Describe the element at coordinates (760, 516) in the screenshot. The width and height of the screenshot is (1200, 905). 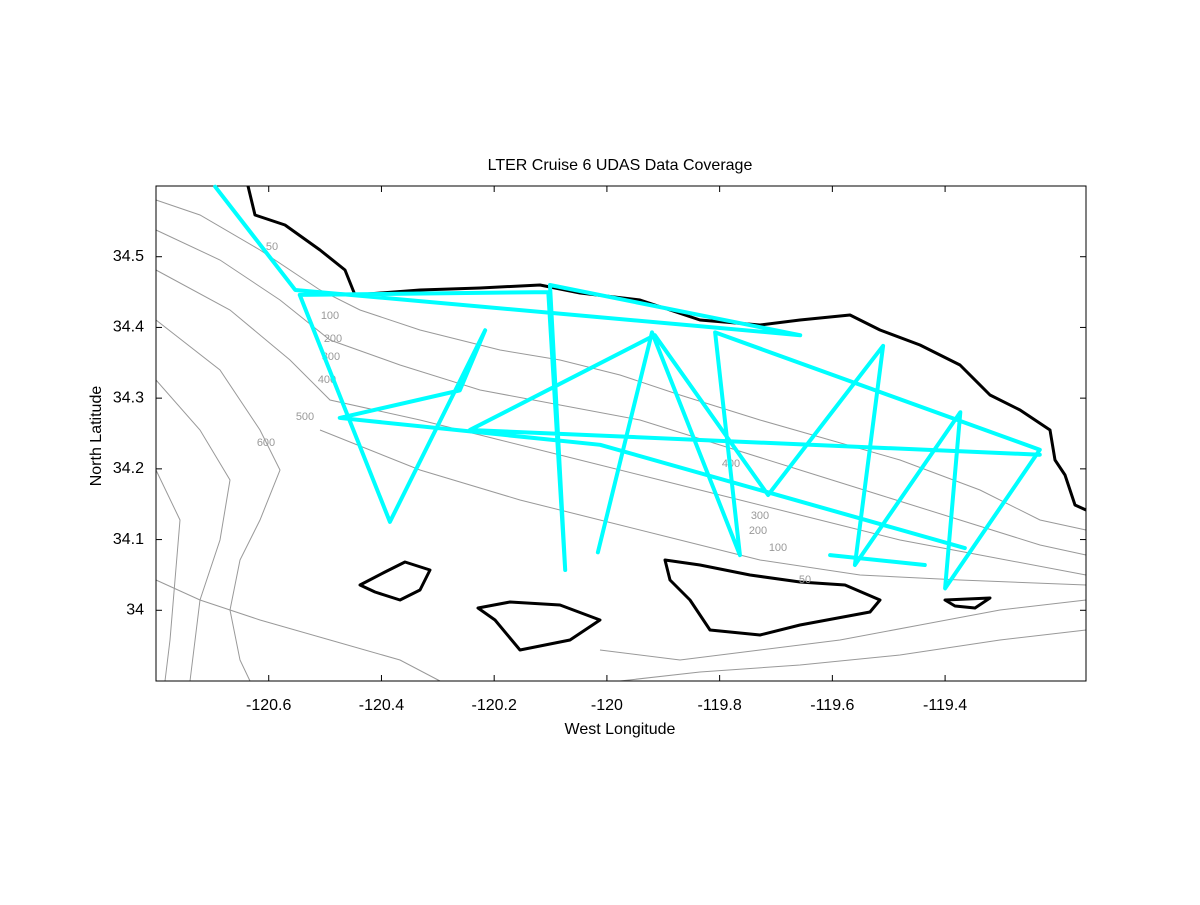
I see `contour-label: 300` at that location.